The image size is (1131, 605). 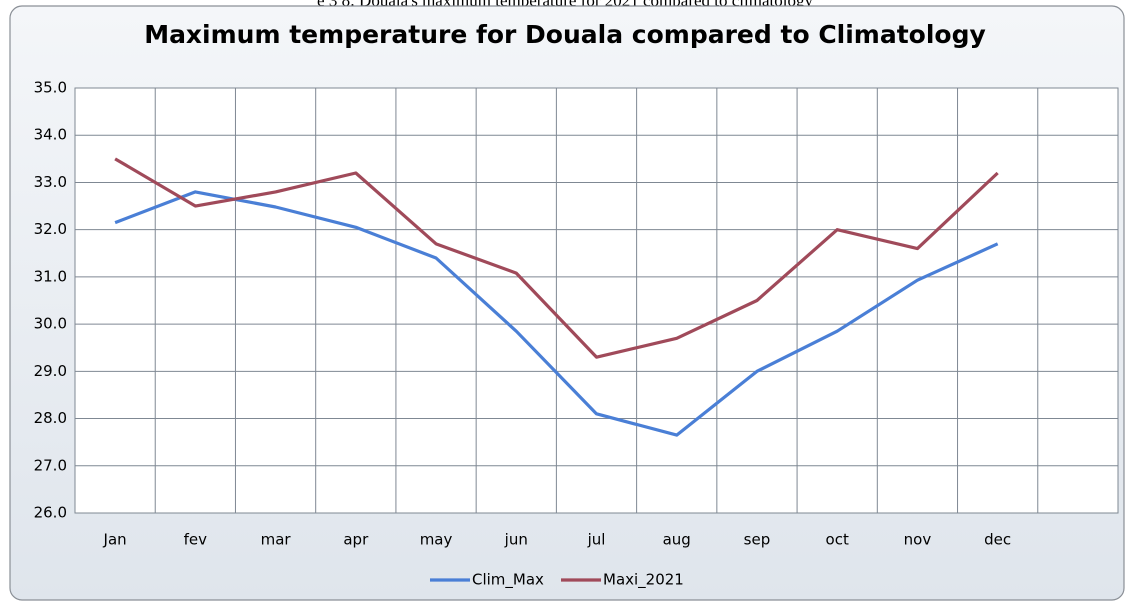 I want to click on x-tick-label: mar, so click(x=276, y=540).